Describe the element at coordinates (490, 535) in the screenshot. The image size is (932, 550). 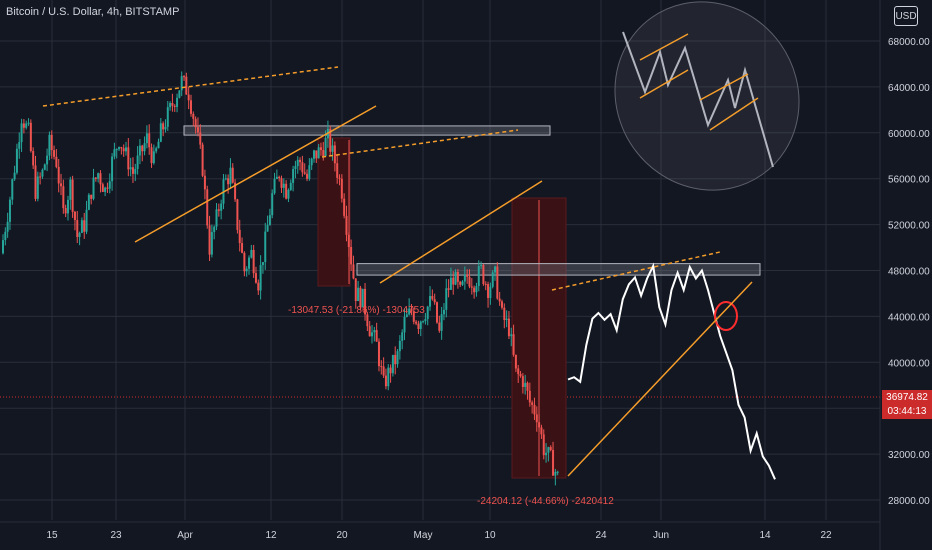
I see `x-tick-label: 10` at that location.